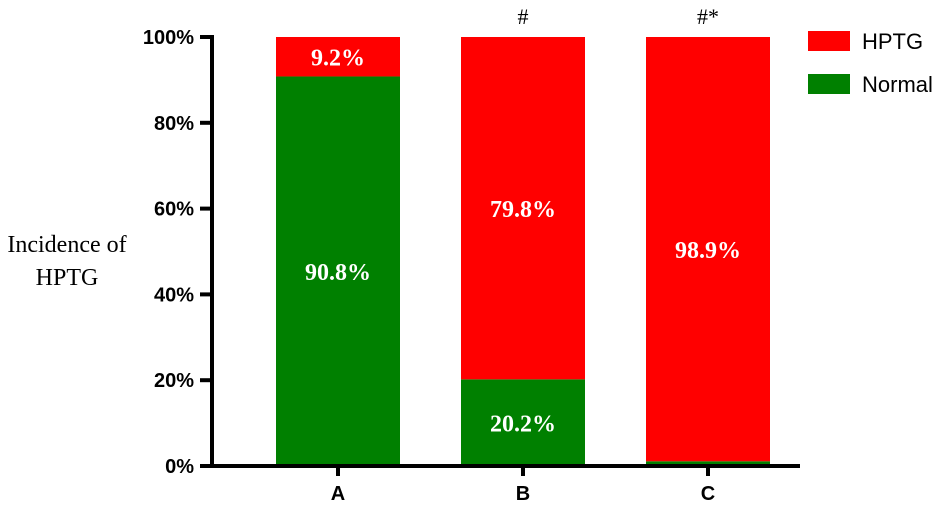 This screenshot has width=945, height=507. What do you see at coordinates (505, 484) in the screenshot?
I see `x-axis: A B C` at bounding box center [505, 484].